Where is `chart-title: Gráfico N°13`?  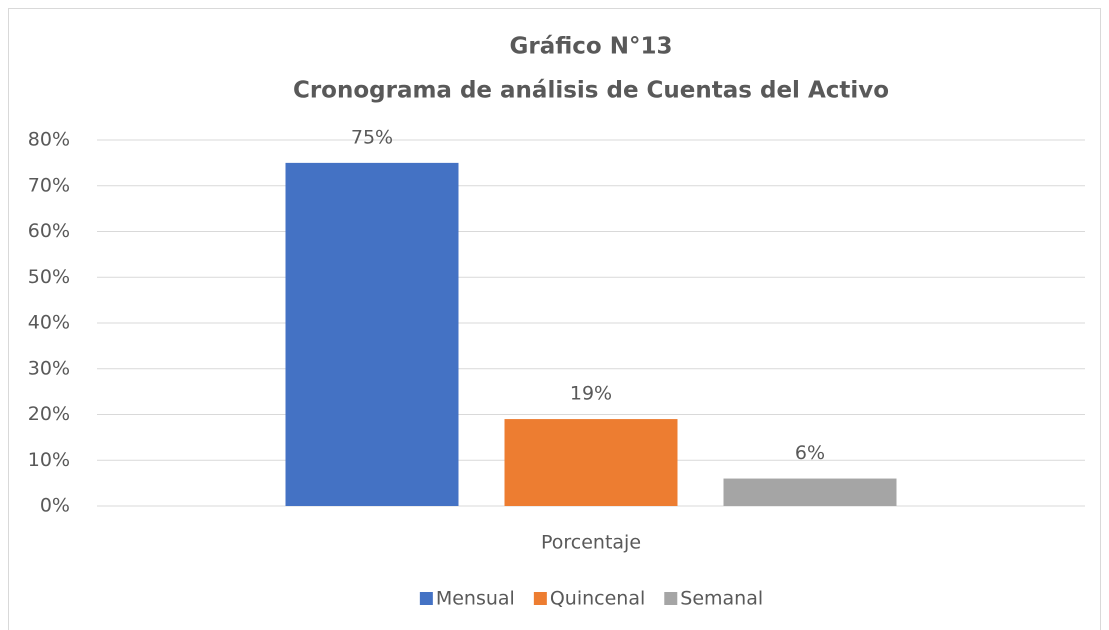
chart-title: Gráfico N°13 is located at coordinates (591, 47).